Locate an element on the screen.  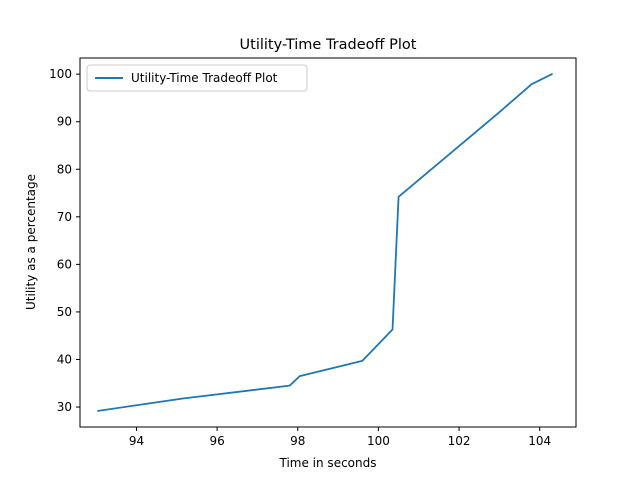
x-axis-label: Time in seconds is located at coordinates (328, 463).